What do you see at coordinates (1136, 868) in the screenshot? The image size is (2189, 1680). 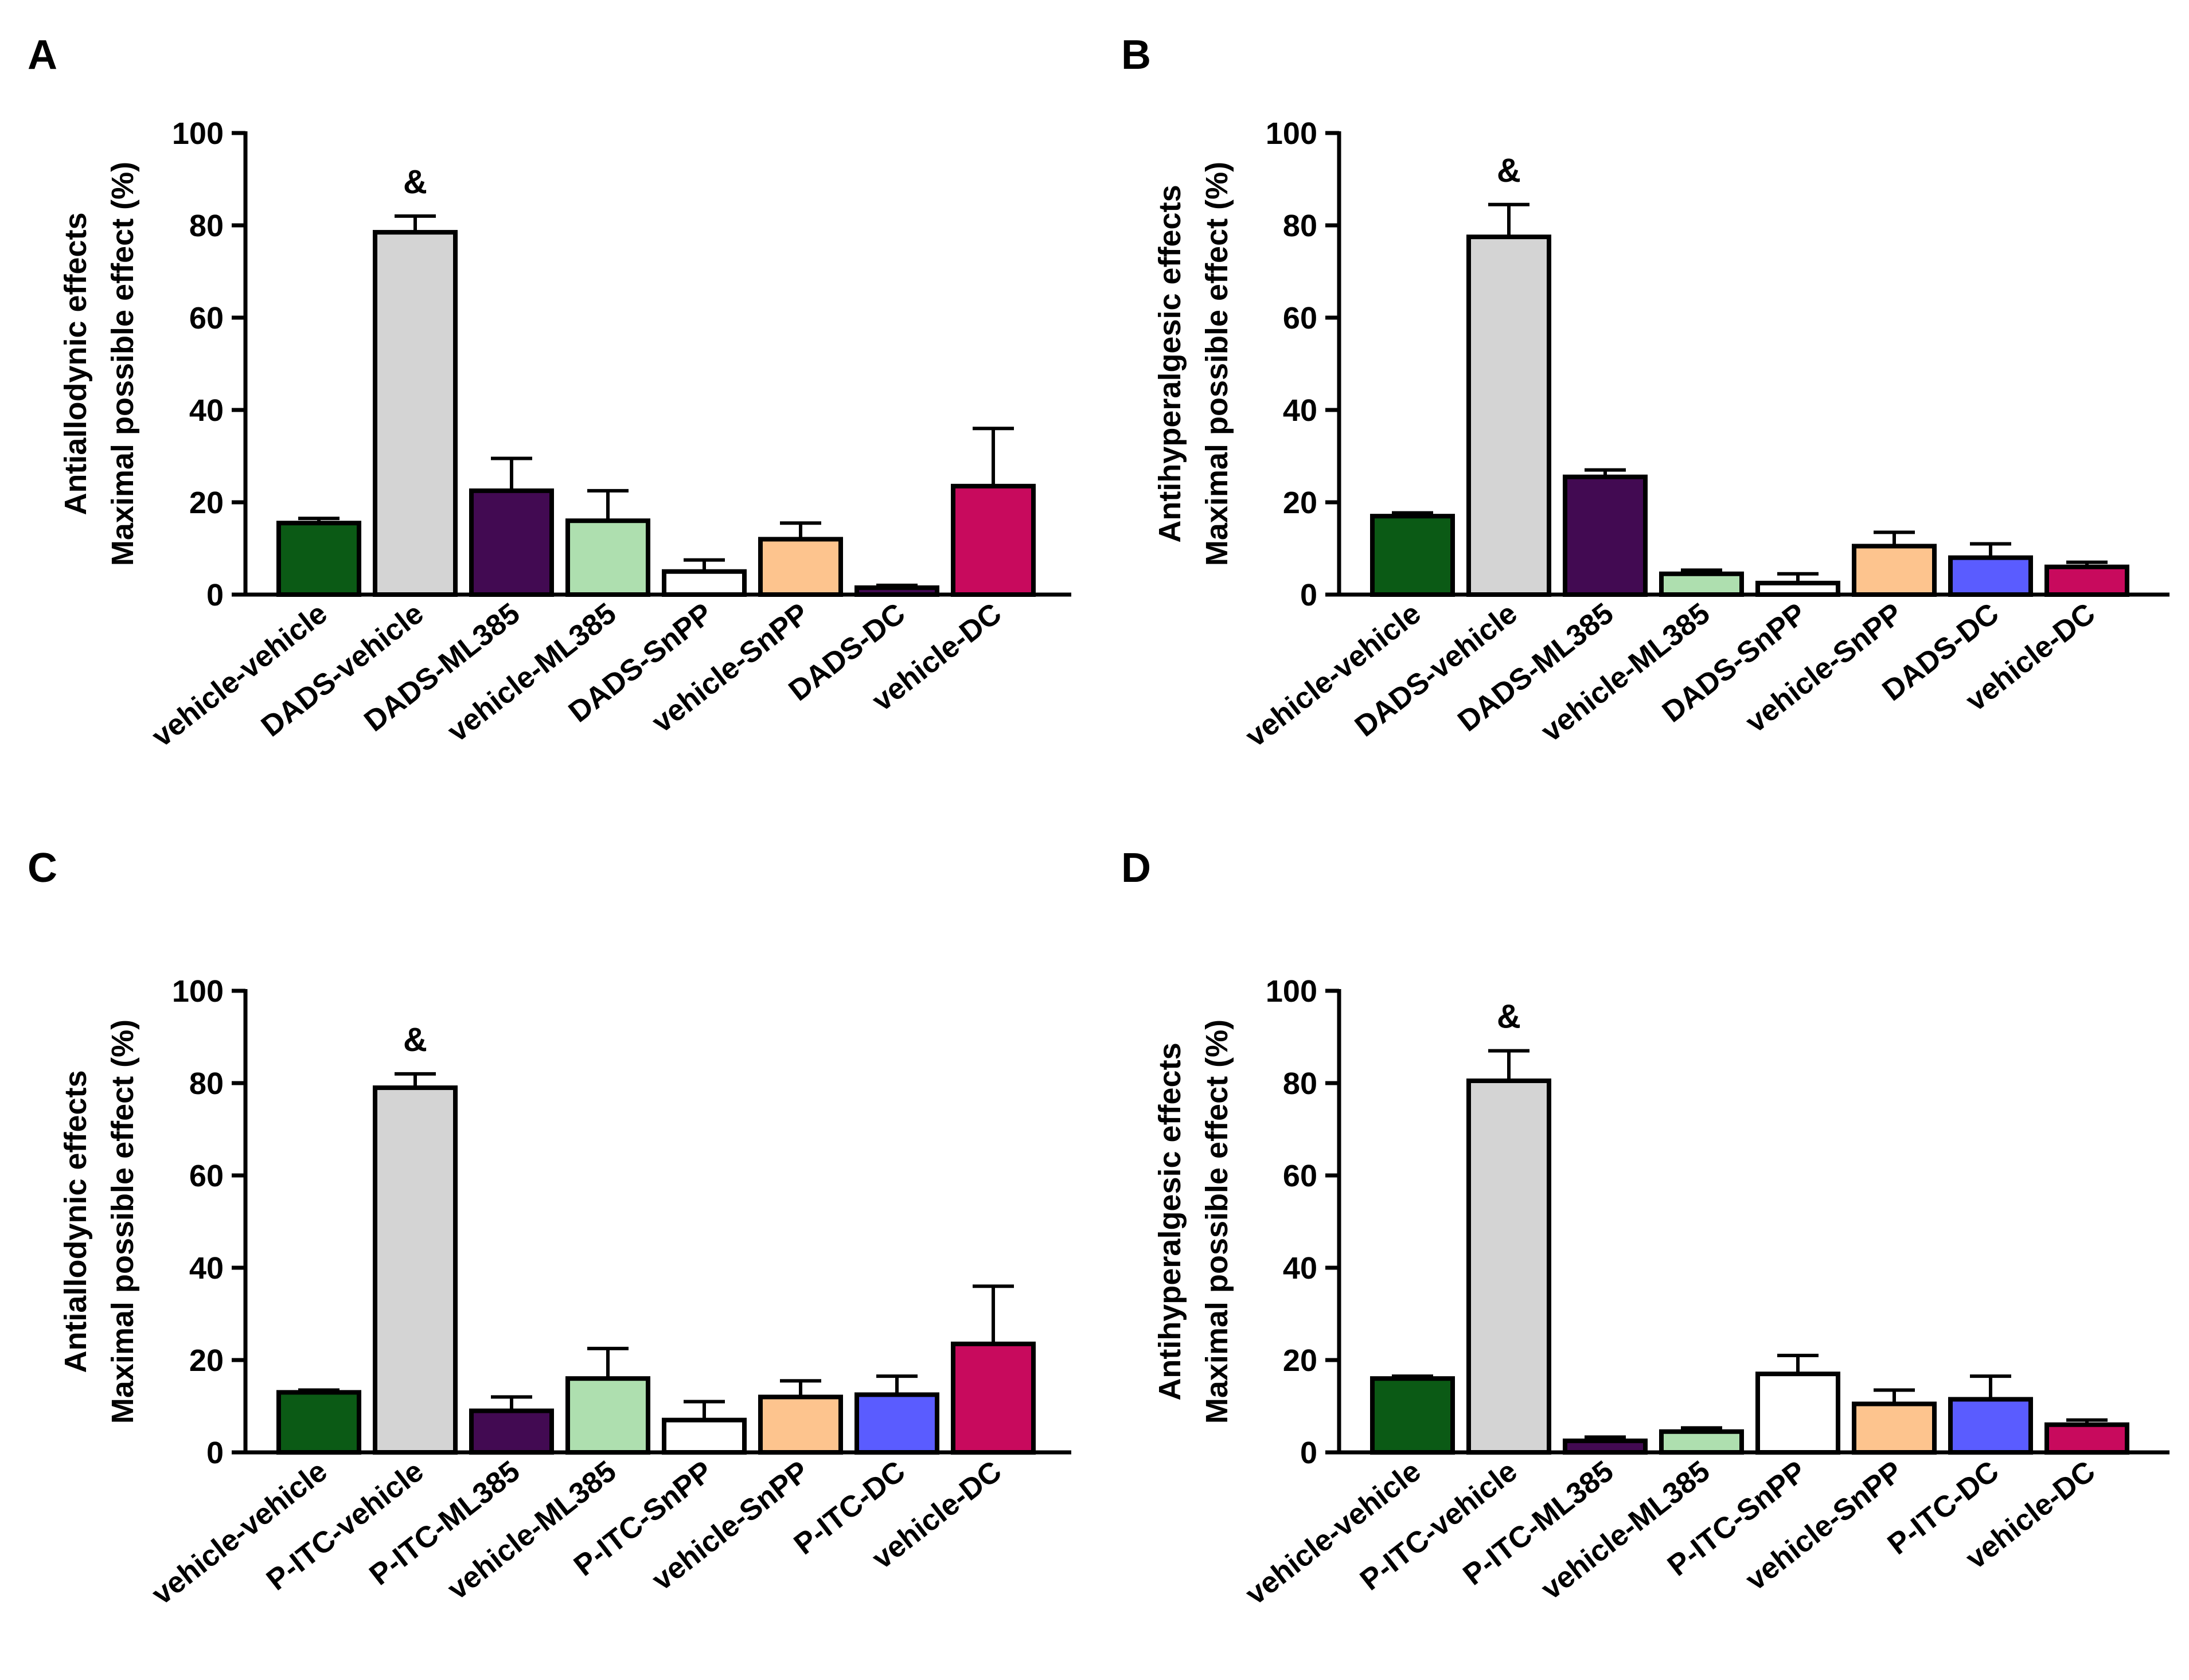 I see `panel-letter: D` at bounding box center [1136, 868].